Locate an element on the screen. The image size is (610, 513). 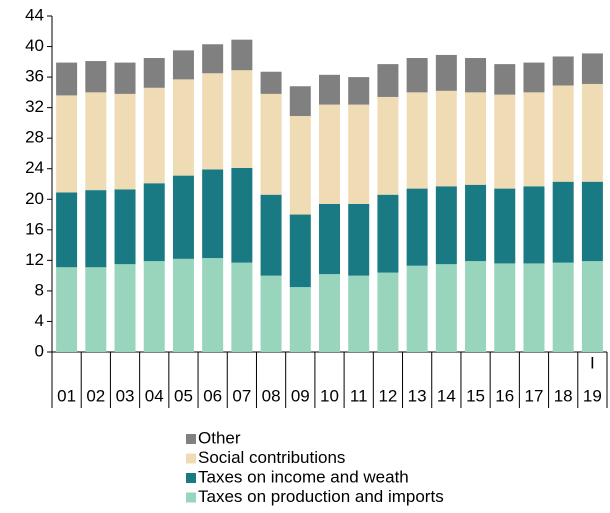
x-tick-label: 04 is located at coordinates (154, 395).